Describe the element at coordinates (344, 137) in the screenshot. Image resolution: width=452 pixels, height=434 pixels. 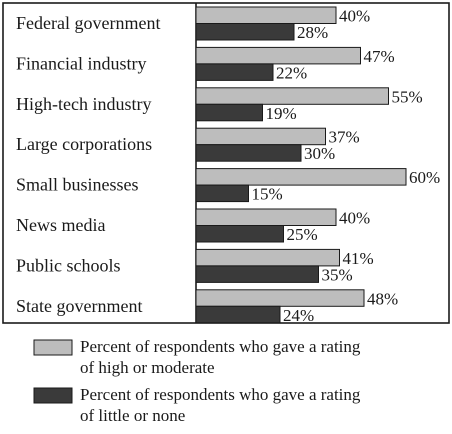
I see `value-label: 37%` at that location.